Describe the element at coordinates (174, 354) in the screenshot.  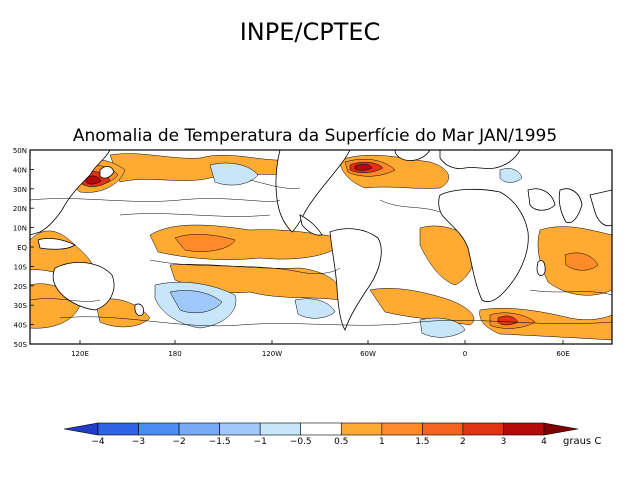
I see `lon-label-180: 180` at that location.